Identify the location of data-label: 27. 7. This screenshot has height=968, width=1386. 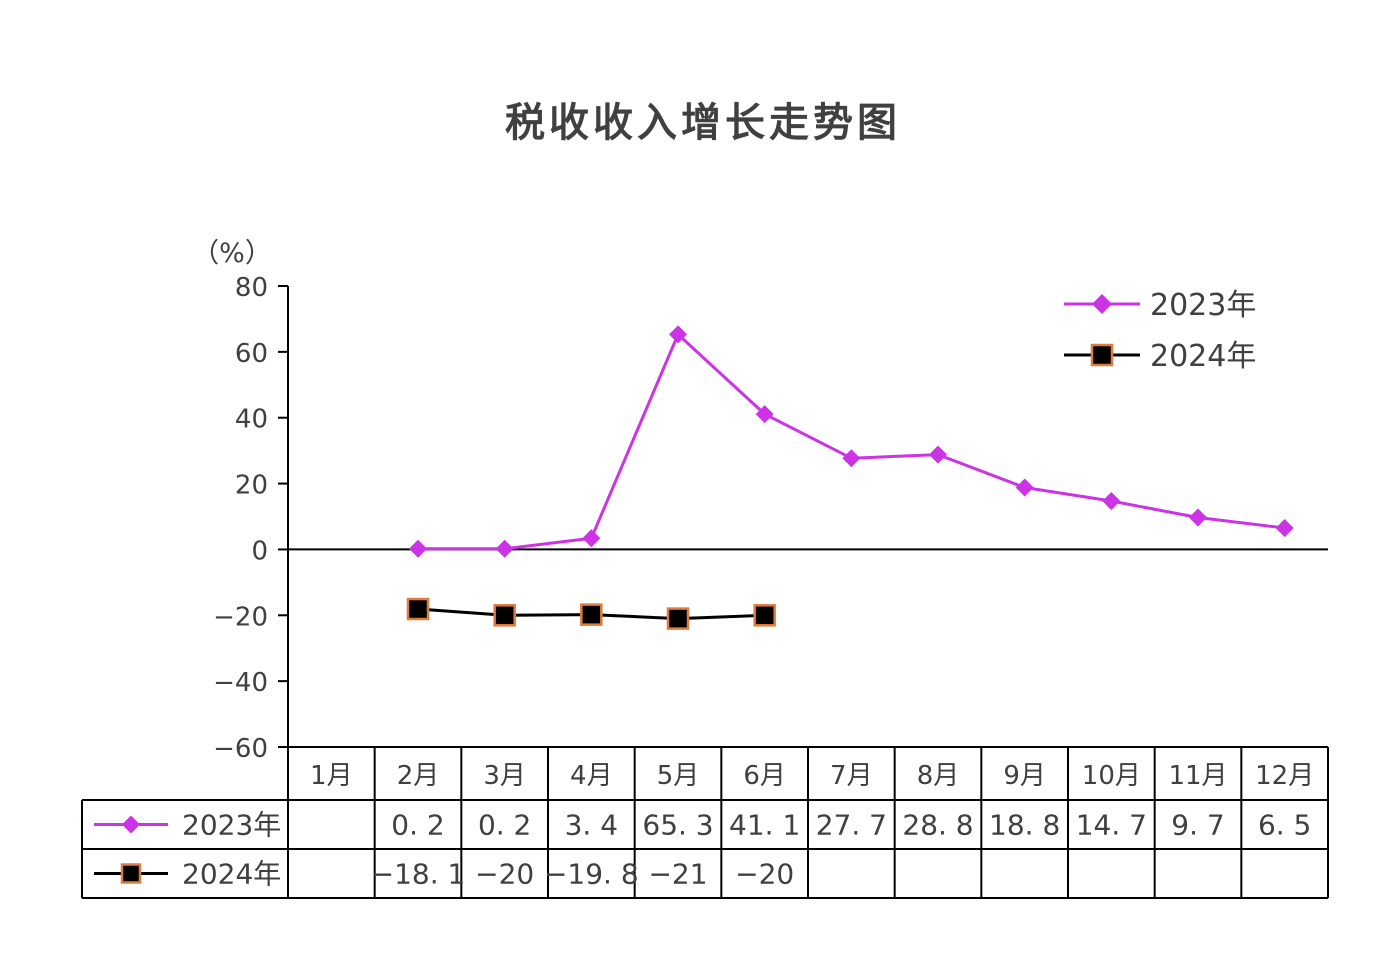
(851, 825).